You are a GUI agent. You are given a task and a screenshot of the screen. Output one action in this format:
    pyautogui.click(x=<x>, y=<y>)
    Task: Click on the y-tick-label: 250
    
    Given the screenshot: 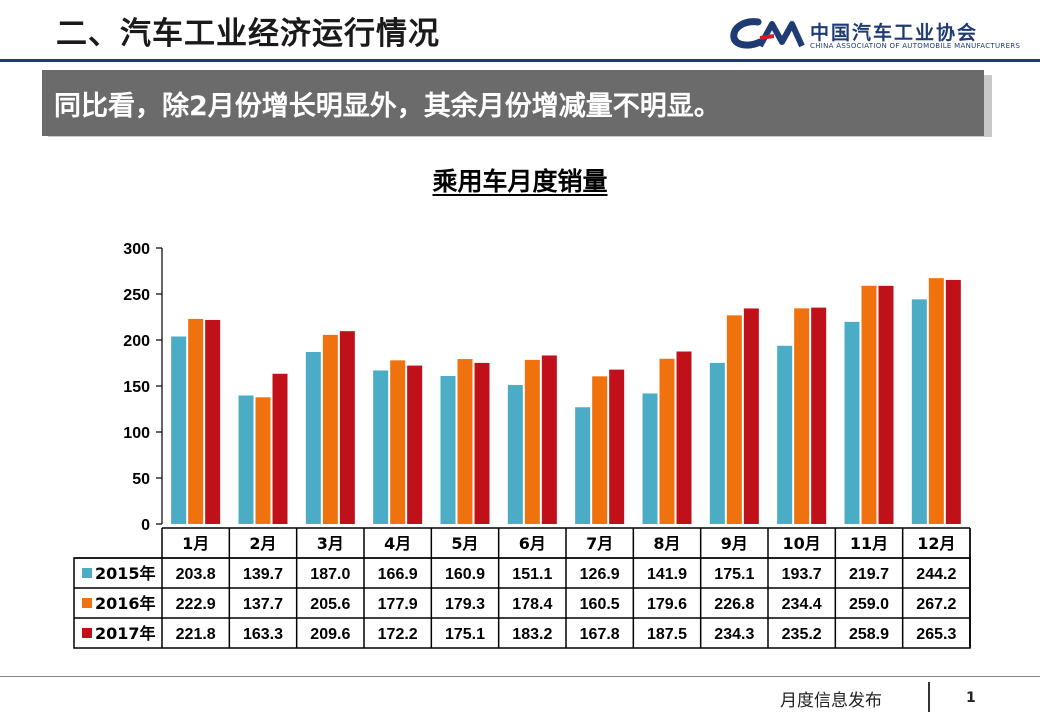 What is the action you would take?
    pyautogui.click(x=136, y=295)
    